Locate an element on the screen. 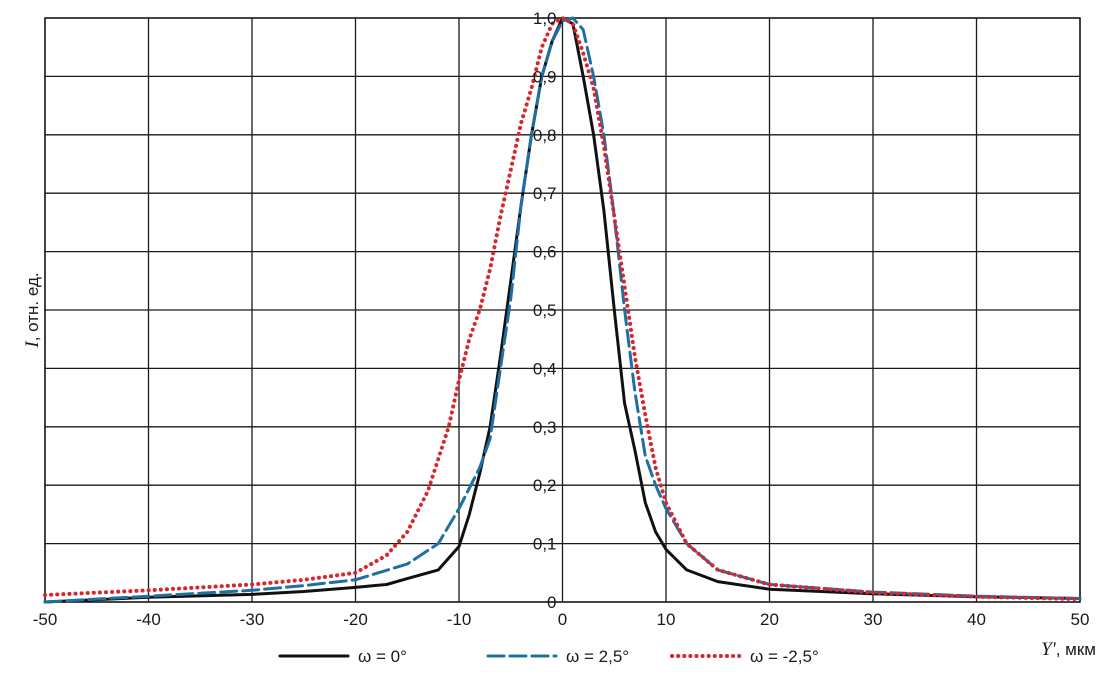  y-tick-label: 0,5 is located at coordinates (545, 310).